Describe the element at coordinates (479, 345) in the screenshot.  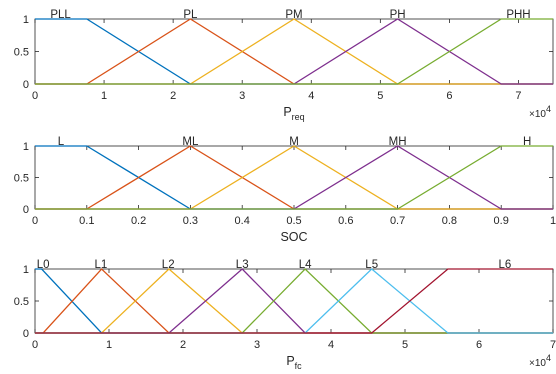
I see `chart3-x-tick-label: 6` at that location.